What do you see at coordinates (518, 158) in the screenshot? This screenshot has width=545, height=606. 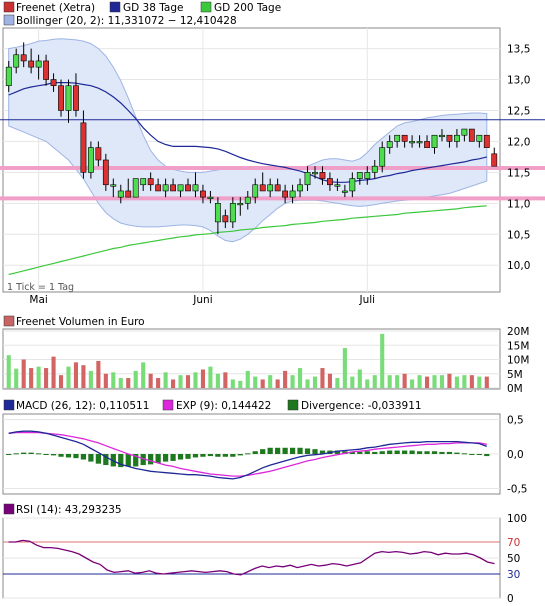 I see `price-y-axis: 10,0 10,5 11,0 11,5 12,0 12,5 13,0 13,5` at bounding box center [518, 158].